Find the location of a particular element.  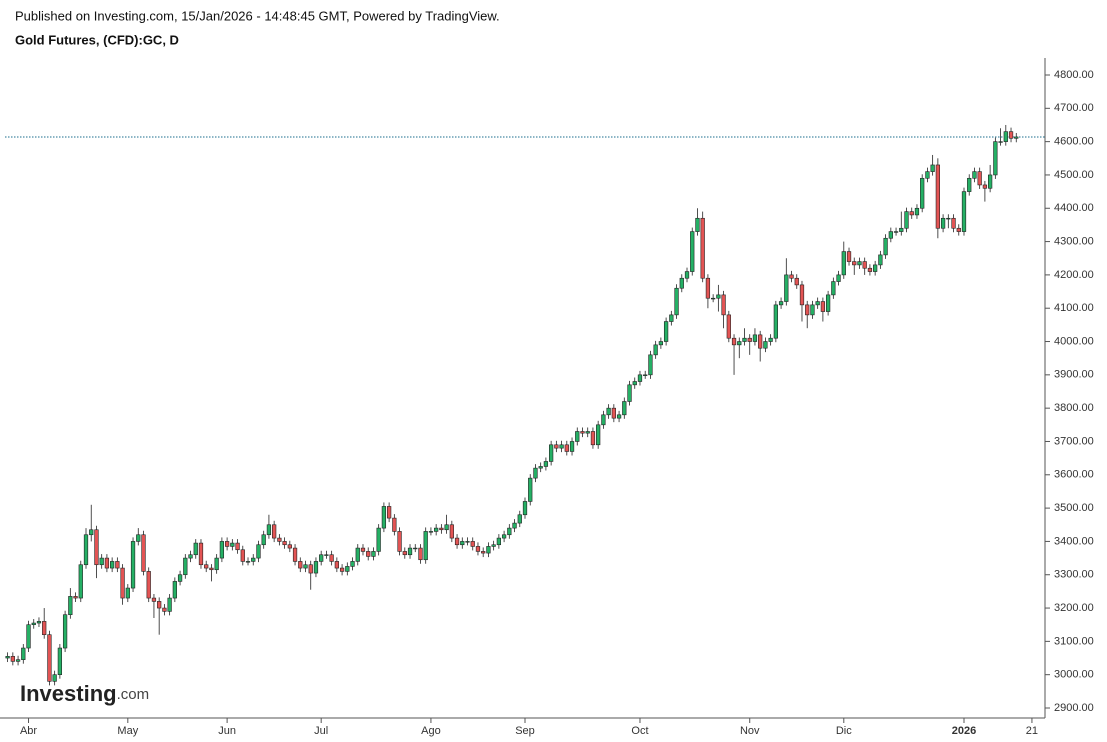

watermark-suffix: .com is located at coordinates (133, 694).